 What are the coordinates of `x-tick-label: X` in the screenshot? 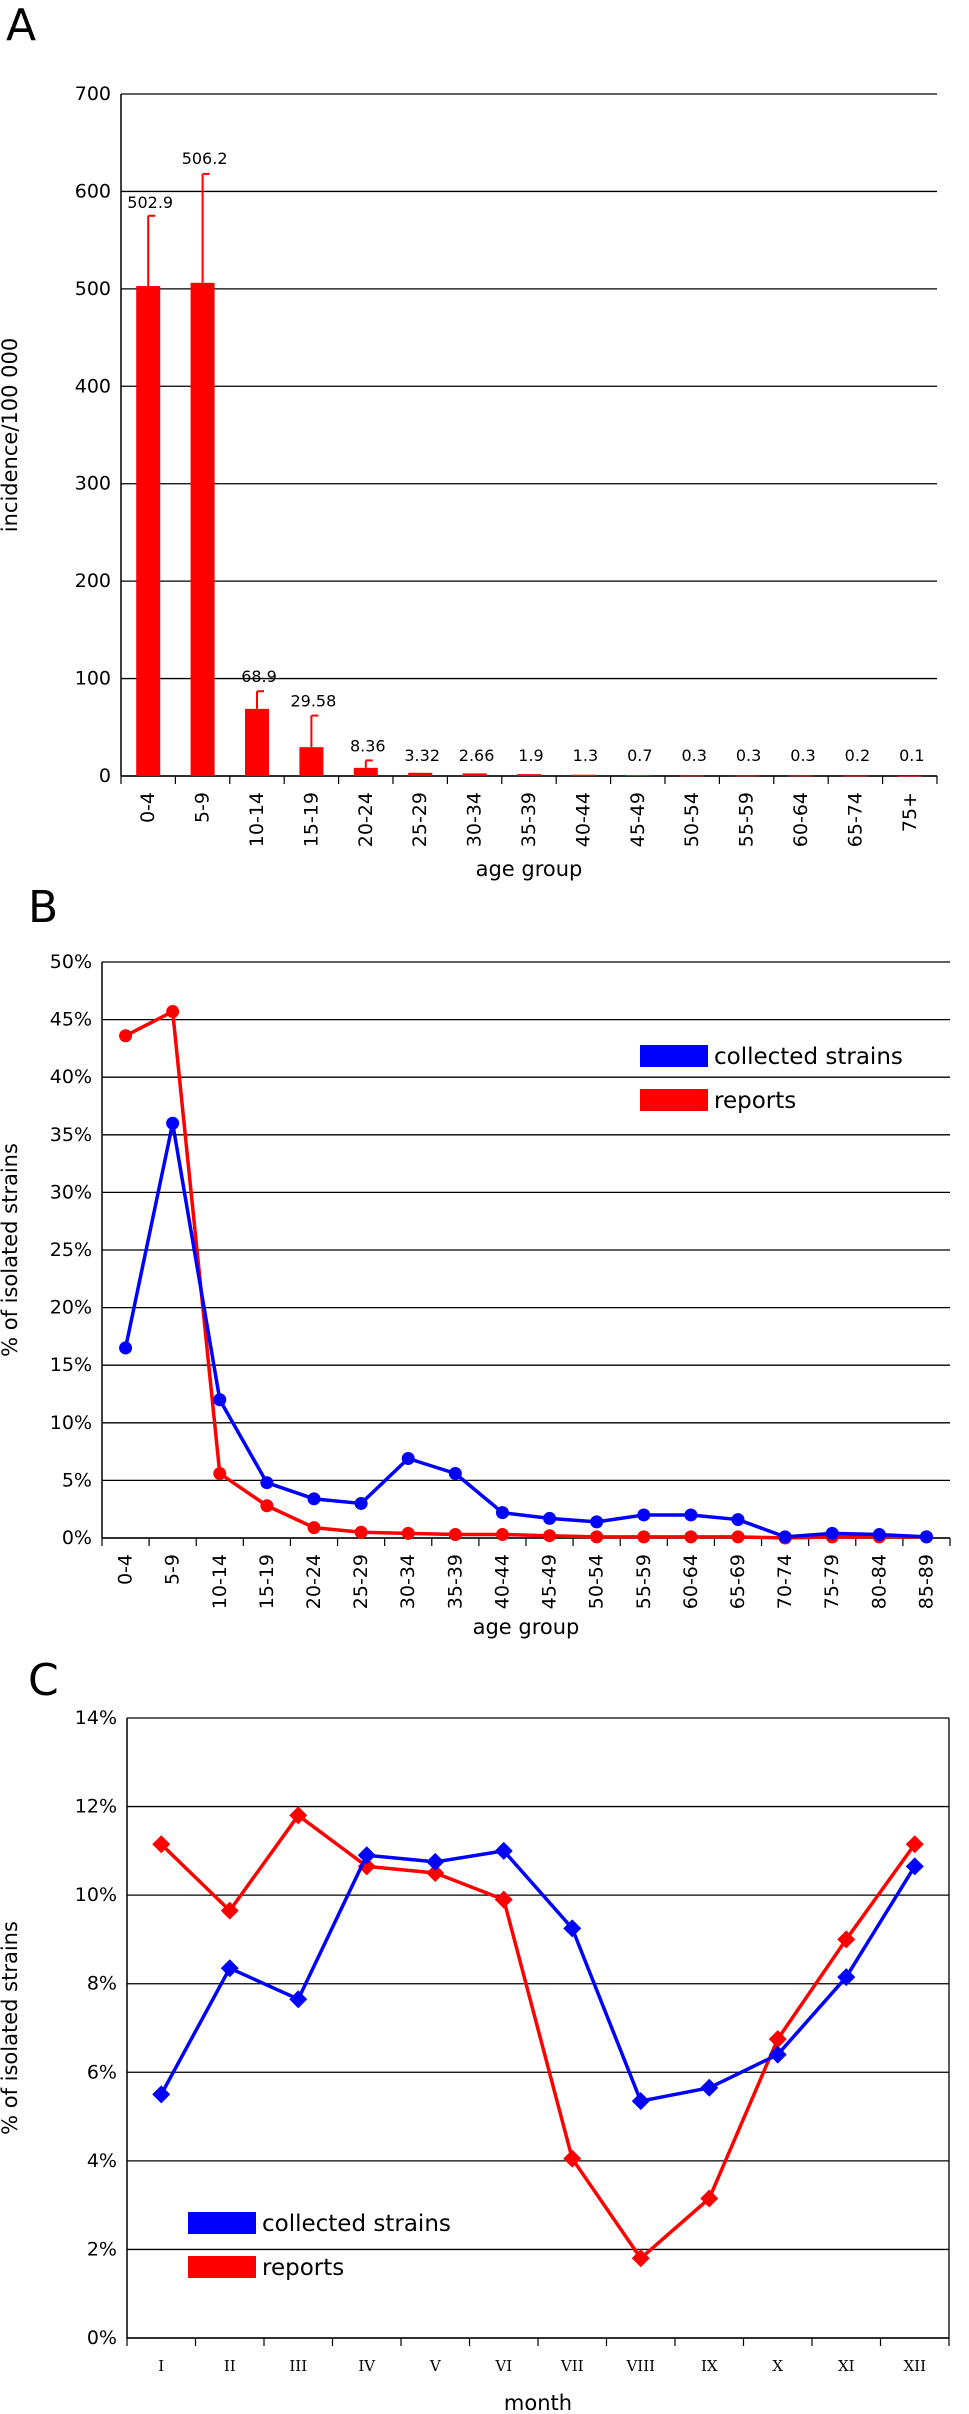 It's located at (777, 2366).